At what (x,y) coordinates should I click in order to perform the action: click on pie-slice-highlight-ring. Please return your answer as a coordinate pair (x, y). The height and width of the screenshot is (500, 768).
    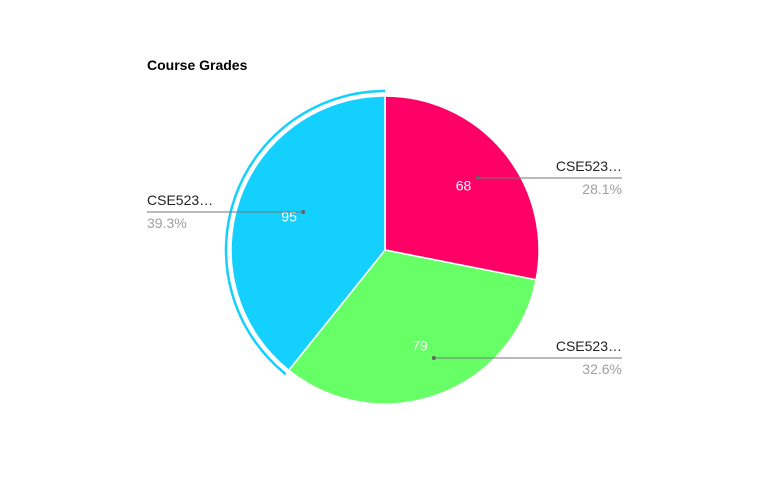
    Looking at the image, I should click on (305, 232).